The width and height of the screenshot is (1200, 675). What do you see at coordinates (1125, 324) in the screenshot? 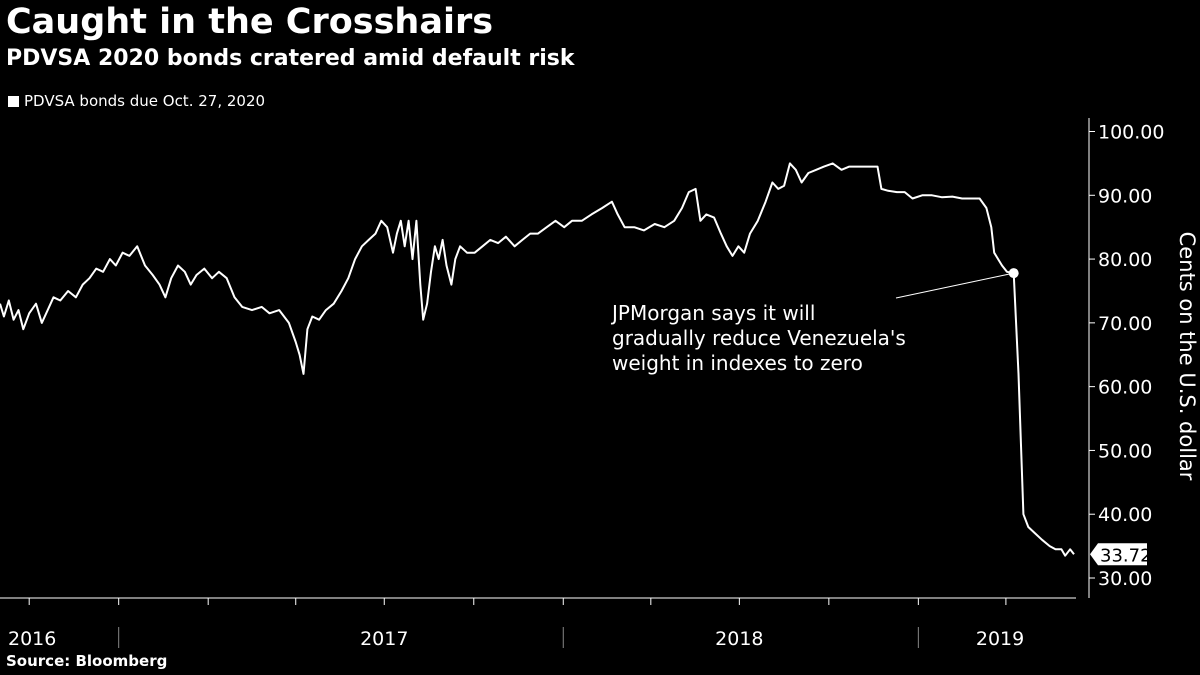
I see `y-tick-label: 70.00` at bounding box center [1125, 324].